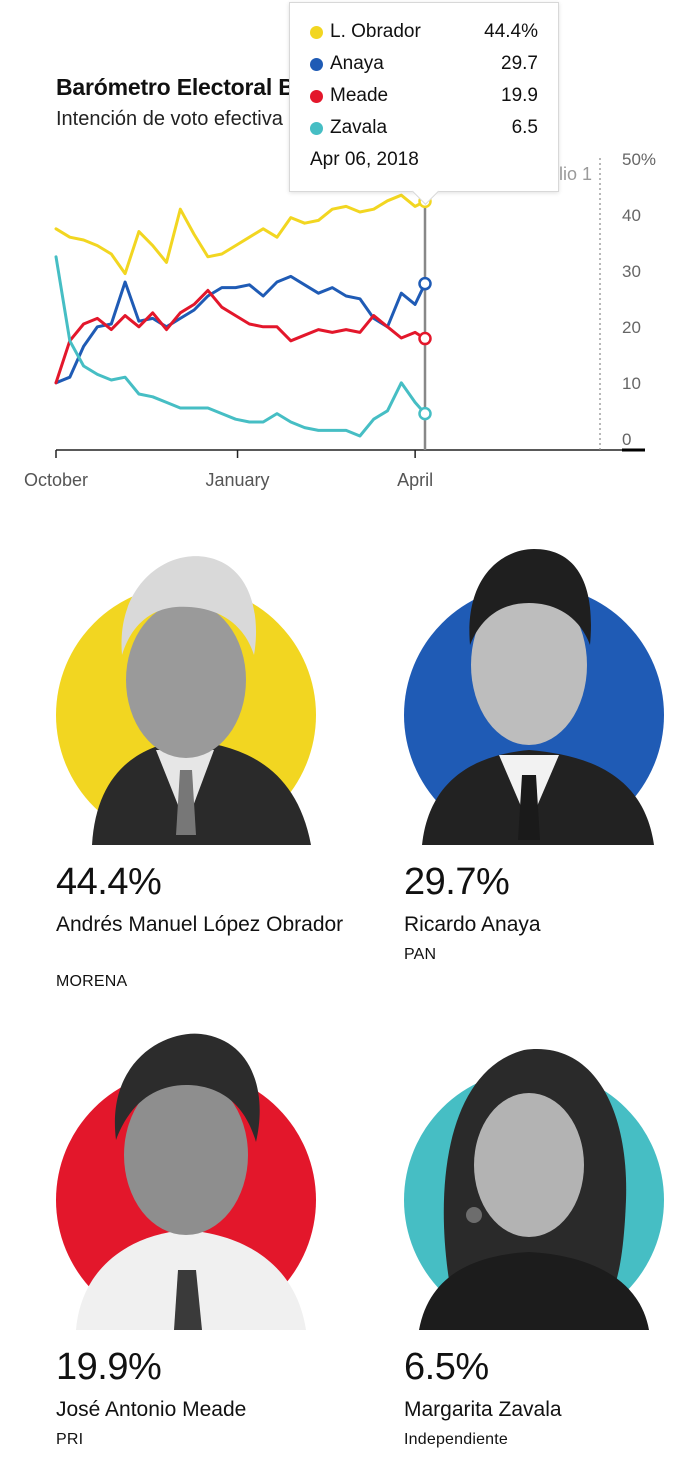  What do you see at coordinates (457, 882) in the screenshot?
I see `candidate-percentage: 29.7%` at bounding box center [457, 882].